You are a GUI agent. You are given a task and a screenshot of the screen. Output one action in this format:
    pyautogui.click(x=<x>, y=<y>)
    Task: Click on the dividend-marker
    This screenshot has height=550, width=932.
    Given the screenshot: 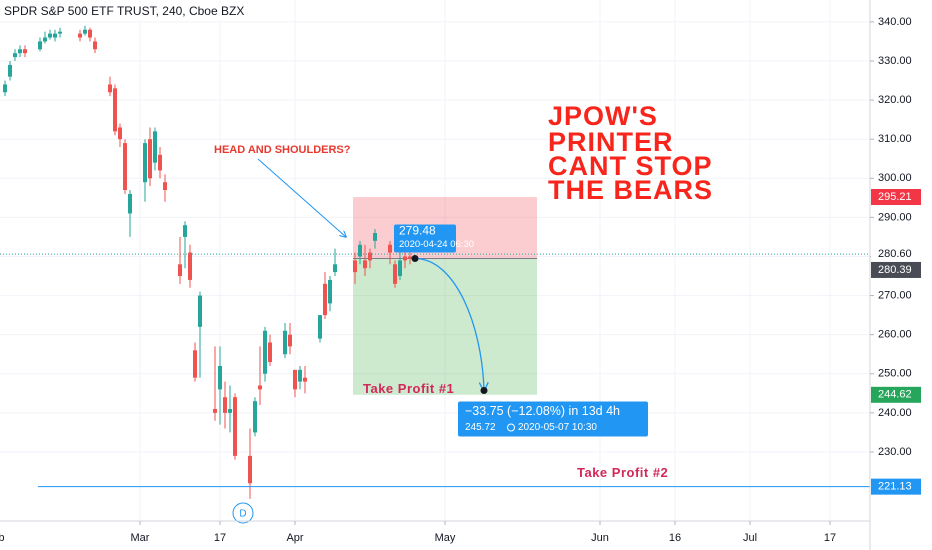 What is the action you would take?
    pyautogui.click(x=243, y=513)
    